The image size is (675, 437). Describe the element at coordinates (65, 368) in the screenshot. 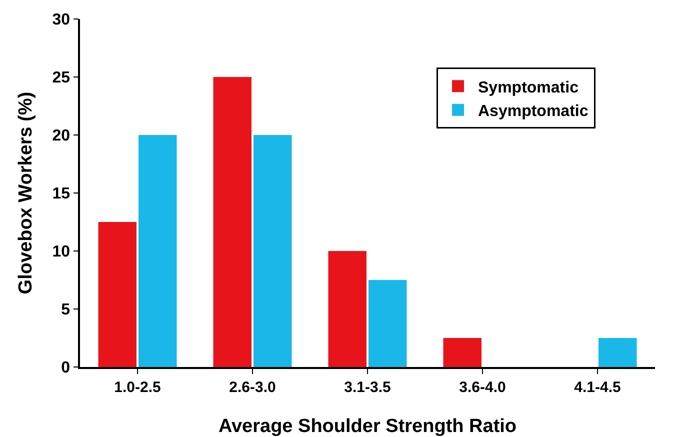

I see `y-tick-label: 0` at that location.